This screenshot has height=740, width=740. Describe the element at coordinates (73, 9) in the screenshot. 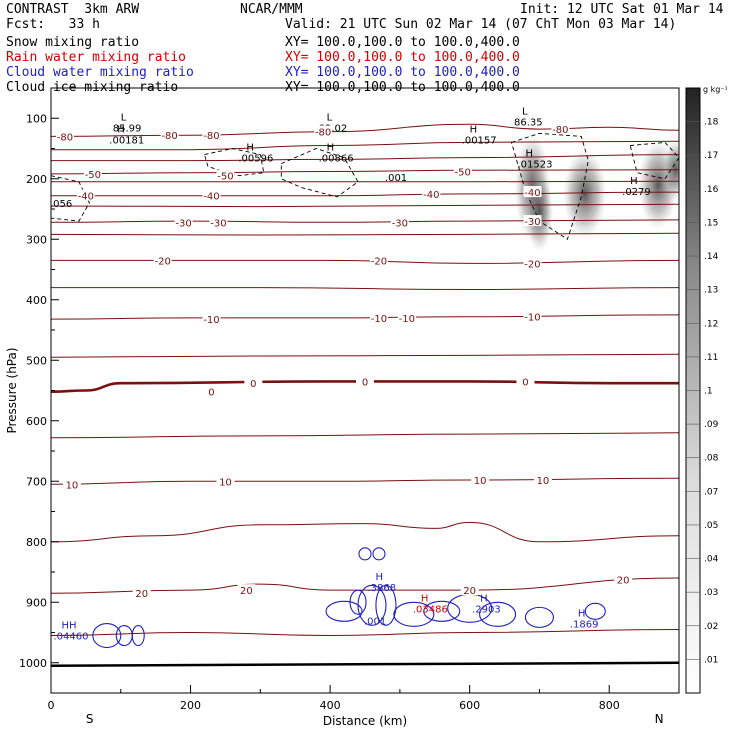

I see `model-title: CONTRAST 3km ARW` at that location.